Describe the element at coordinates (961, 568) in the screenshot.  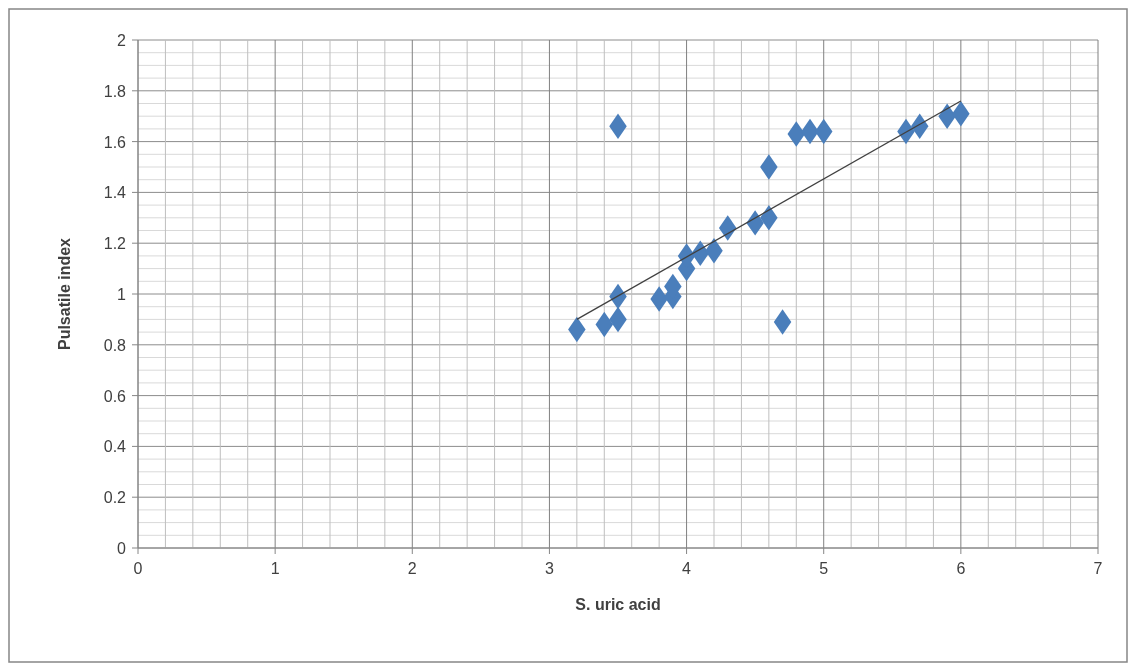
I see `x-tick-label: 6` at that location.